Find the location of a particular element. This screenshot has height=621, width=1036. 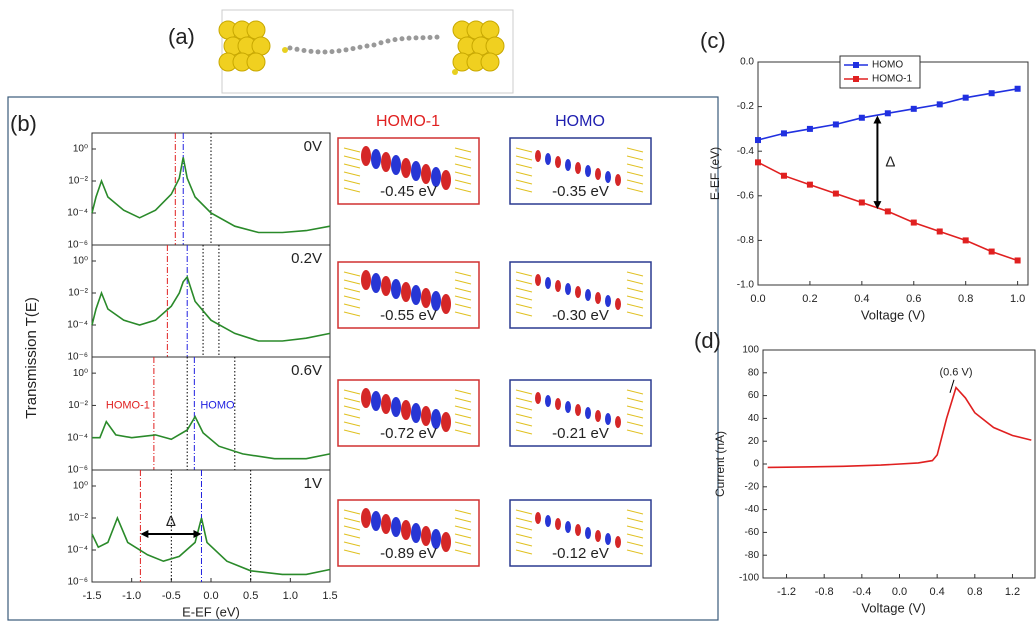

x-tick-label: -1.5 is located at coordinates (92, 596).